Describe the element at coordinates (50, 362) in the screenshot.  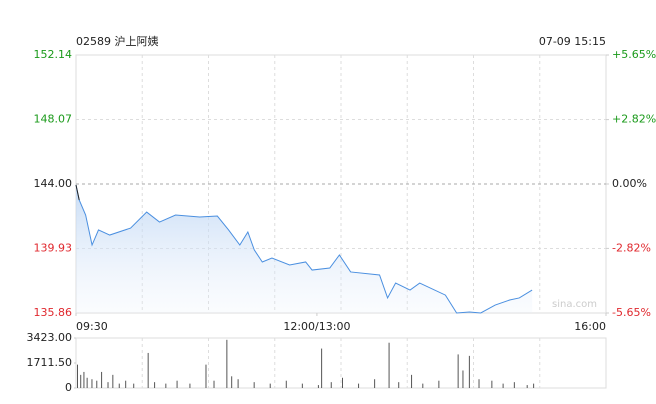
I see `y-tick-label: 1711.50` at that location.